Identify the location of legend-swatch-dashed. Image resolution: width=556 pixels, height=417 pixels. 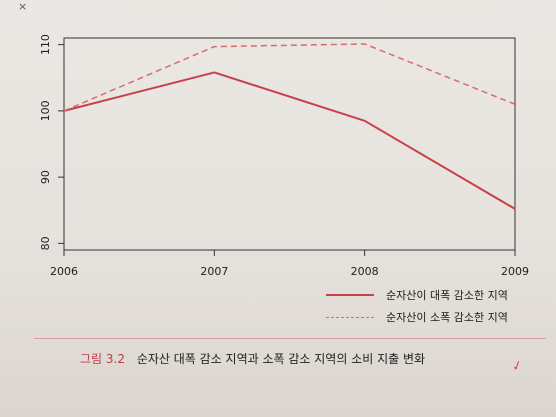
(350, 317).